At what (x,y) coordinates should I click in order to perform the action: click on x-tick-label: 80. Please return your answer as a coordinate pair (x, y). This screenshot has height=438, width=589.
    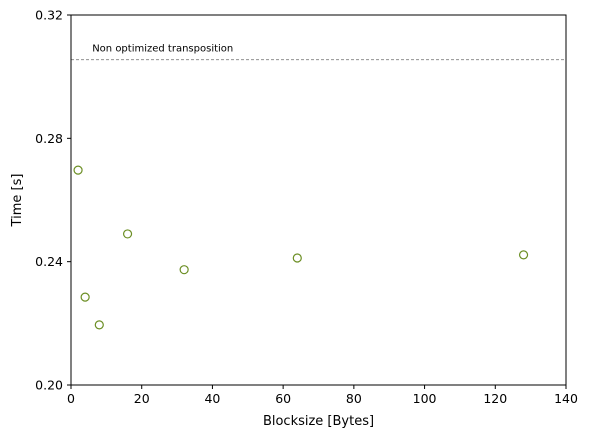
    Looking at the image, I should click on (354, 398).